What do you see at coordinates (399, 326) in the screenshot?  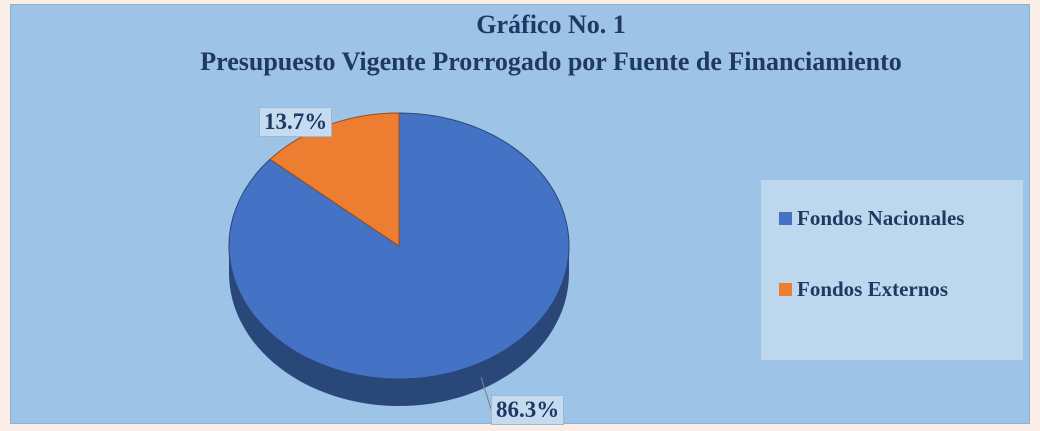 I see `pie-side` at bounding box center [399, 326].